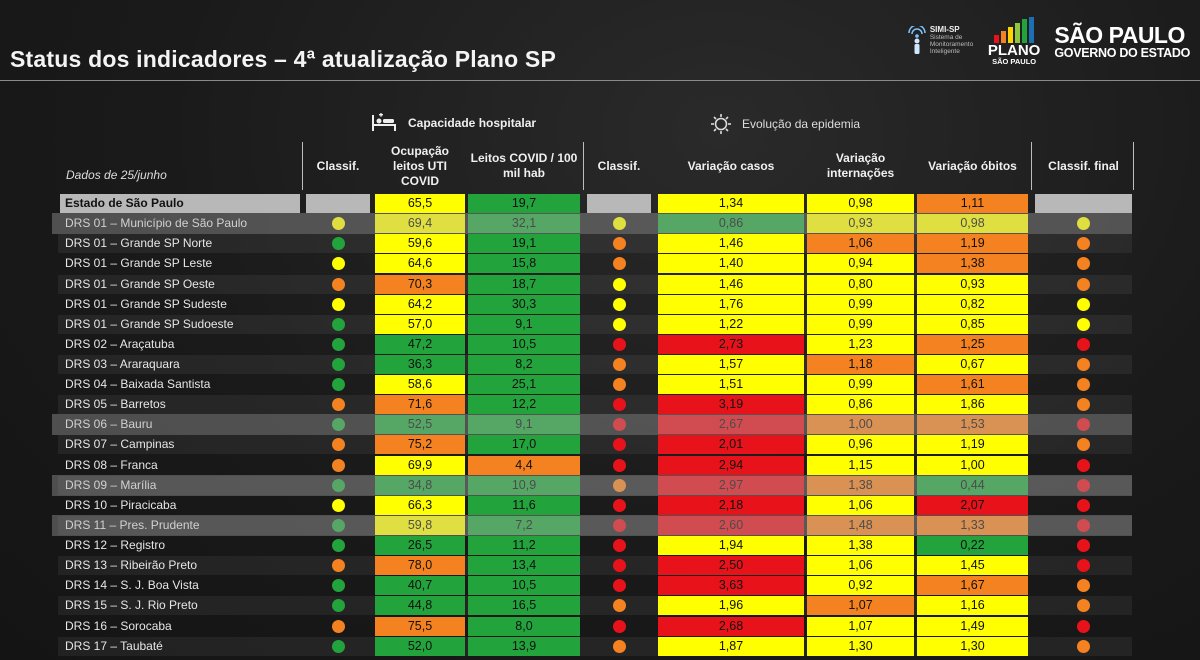 The height and width of the screenshot is (660, 1200). Describe the element at coordinates (420, 425) in the screenshot. I see `value-cell-ocup: 52,5` at that location.